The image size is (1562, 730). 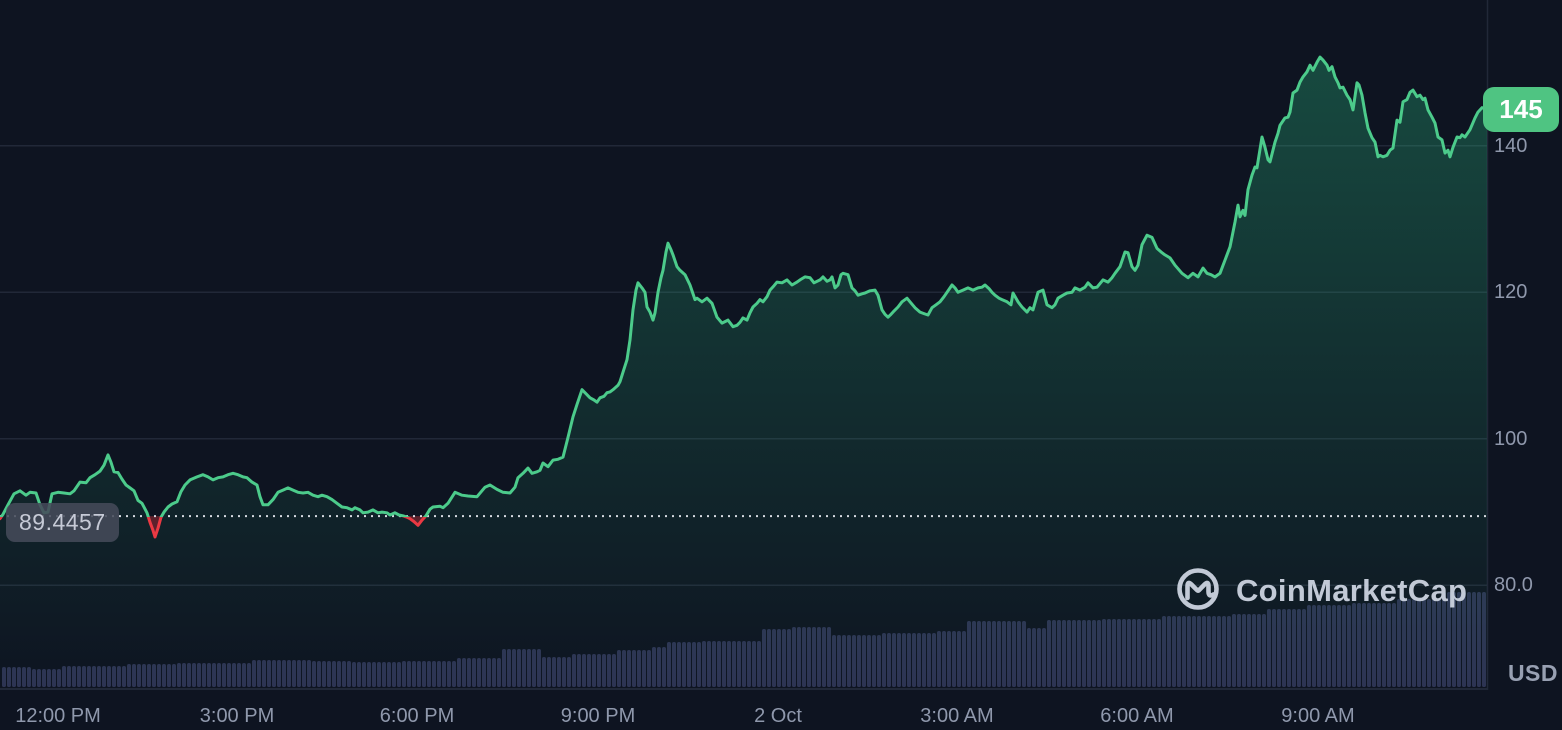 What do you see at coordinates (58, 716) in the screenshot?
I see `x-axis-tick-label: 12:00 PM` at bounding box center [58, 716].